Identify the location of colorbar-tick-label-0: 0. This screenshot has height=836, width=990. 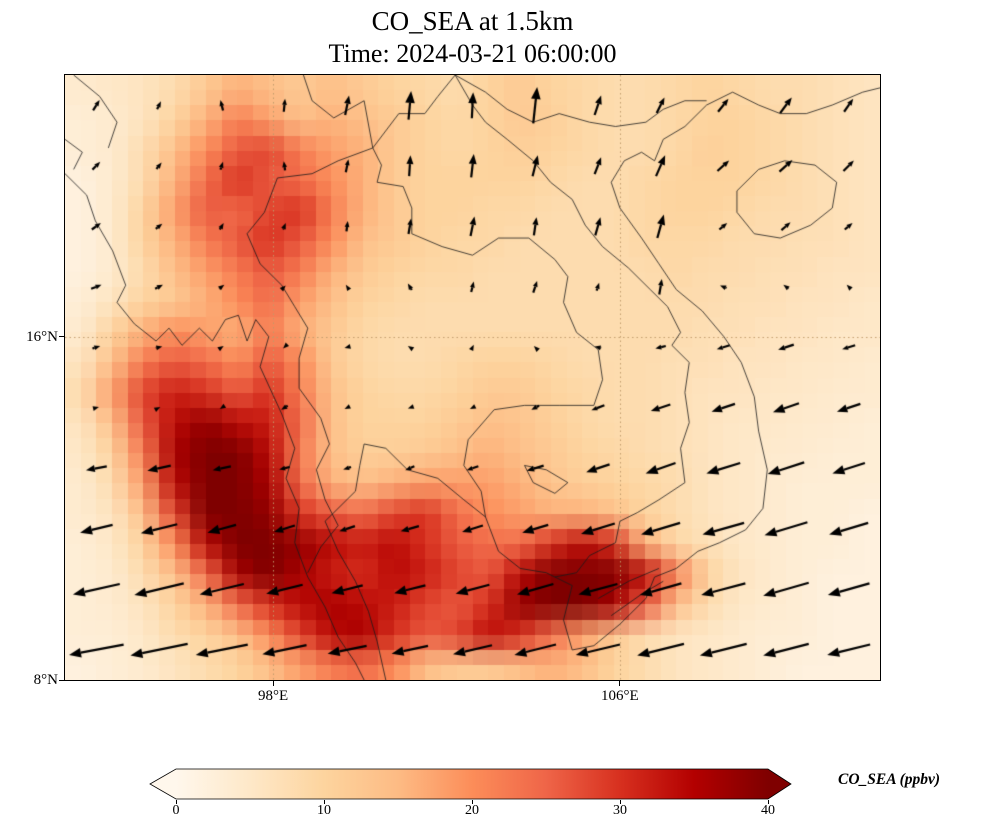
(176, 810).